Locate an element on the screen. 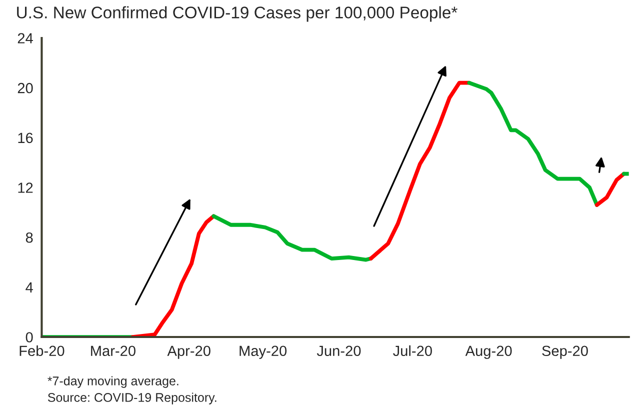 The height and width of the screenshot is (413, 632). x-tick-label: Jul-20 is located at coordinates (412, 350).